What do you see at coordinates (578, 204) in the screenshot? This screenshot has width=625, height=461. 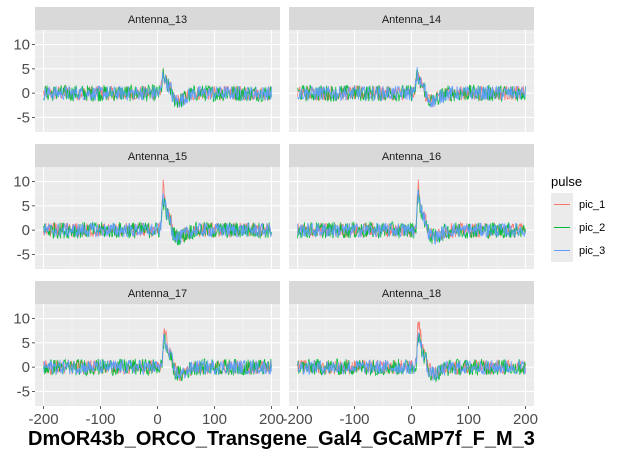 I see `legend-item-pic-1: pic_1` at bounding box center [578, 204].